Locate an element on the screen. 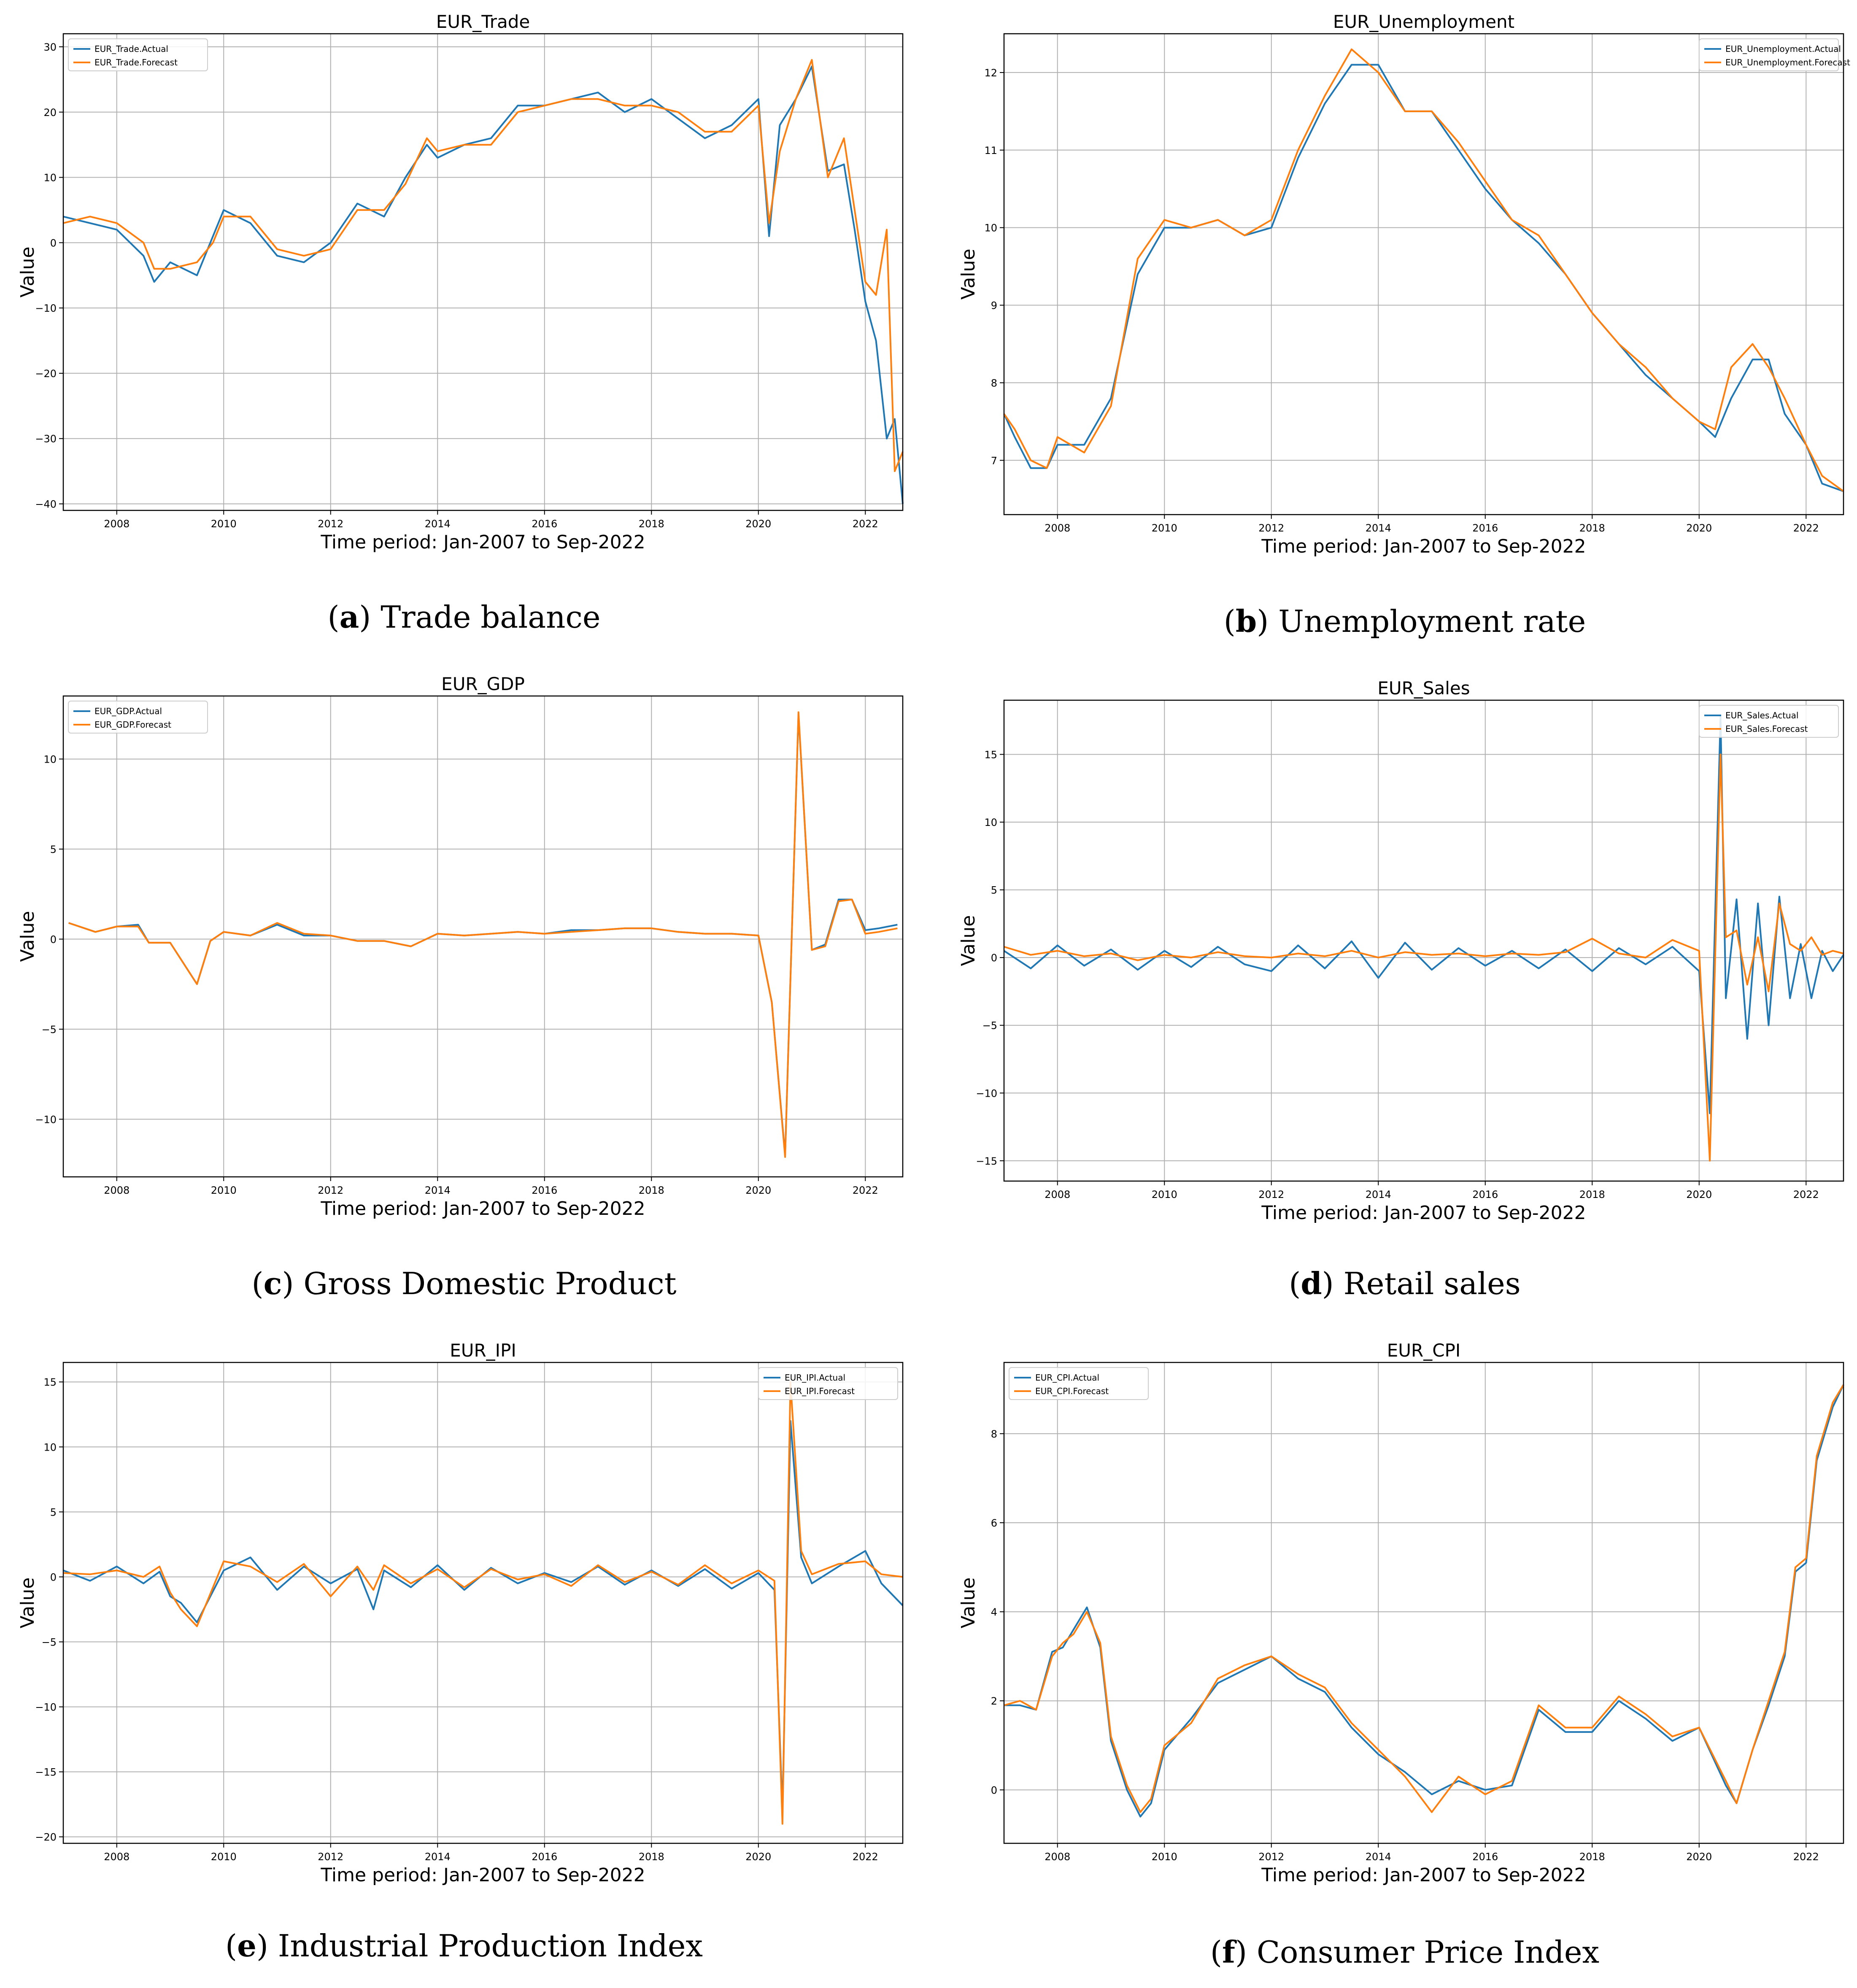 This screenshot has width=1857, height=1988. legend-entry: EUR_IPI.Forecast is located at coordinates (820, 1391).